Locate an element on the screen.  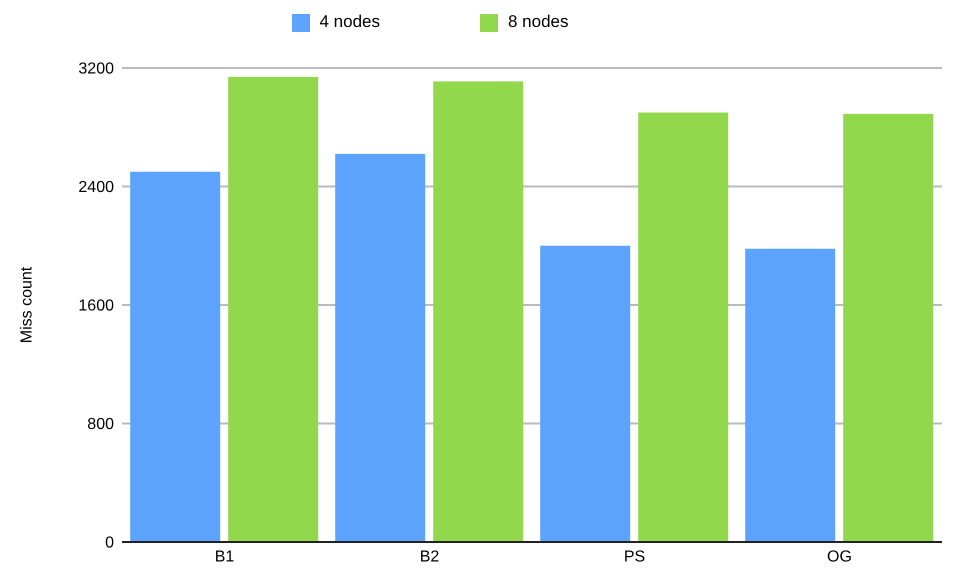
y-tick-label: 0 is located at coordinates (109, 543).